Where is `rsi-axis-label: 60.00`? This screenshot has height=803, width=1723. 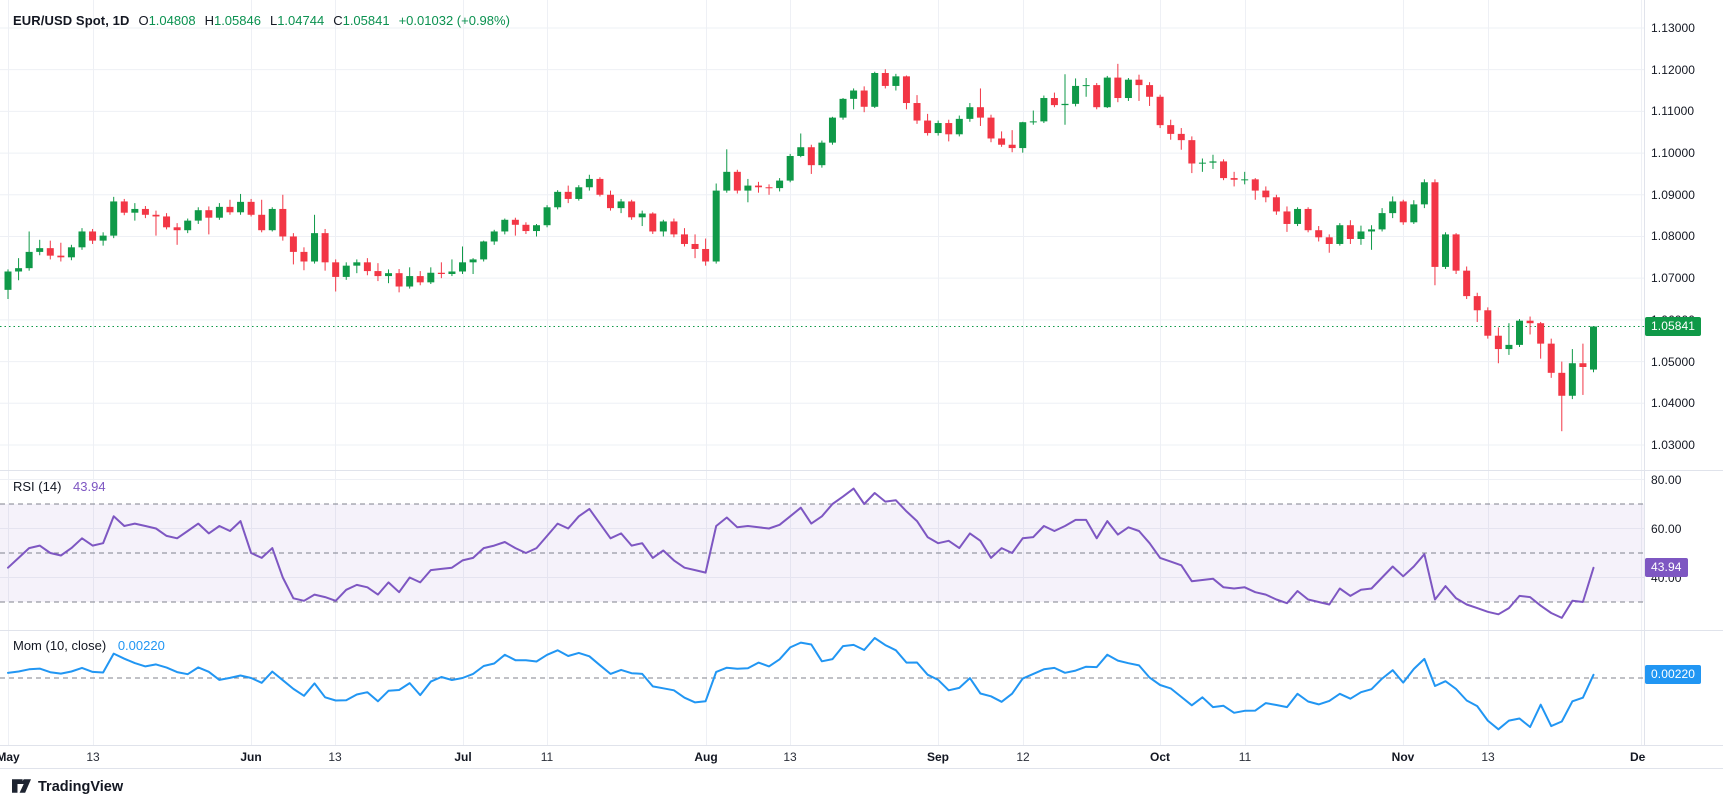 rsi-axis-label: 60.00 is located at coordinates (1666, 528).